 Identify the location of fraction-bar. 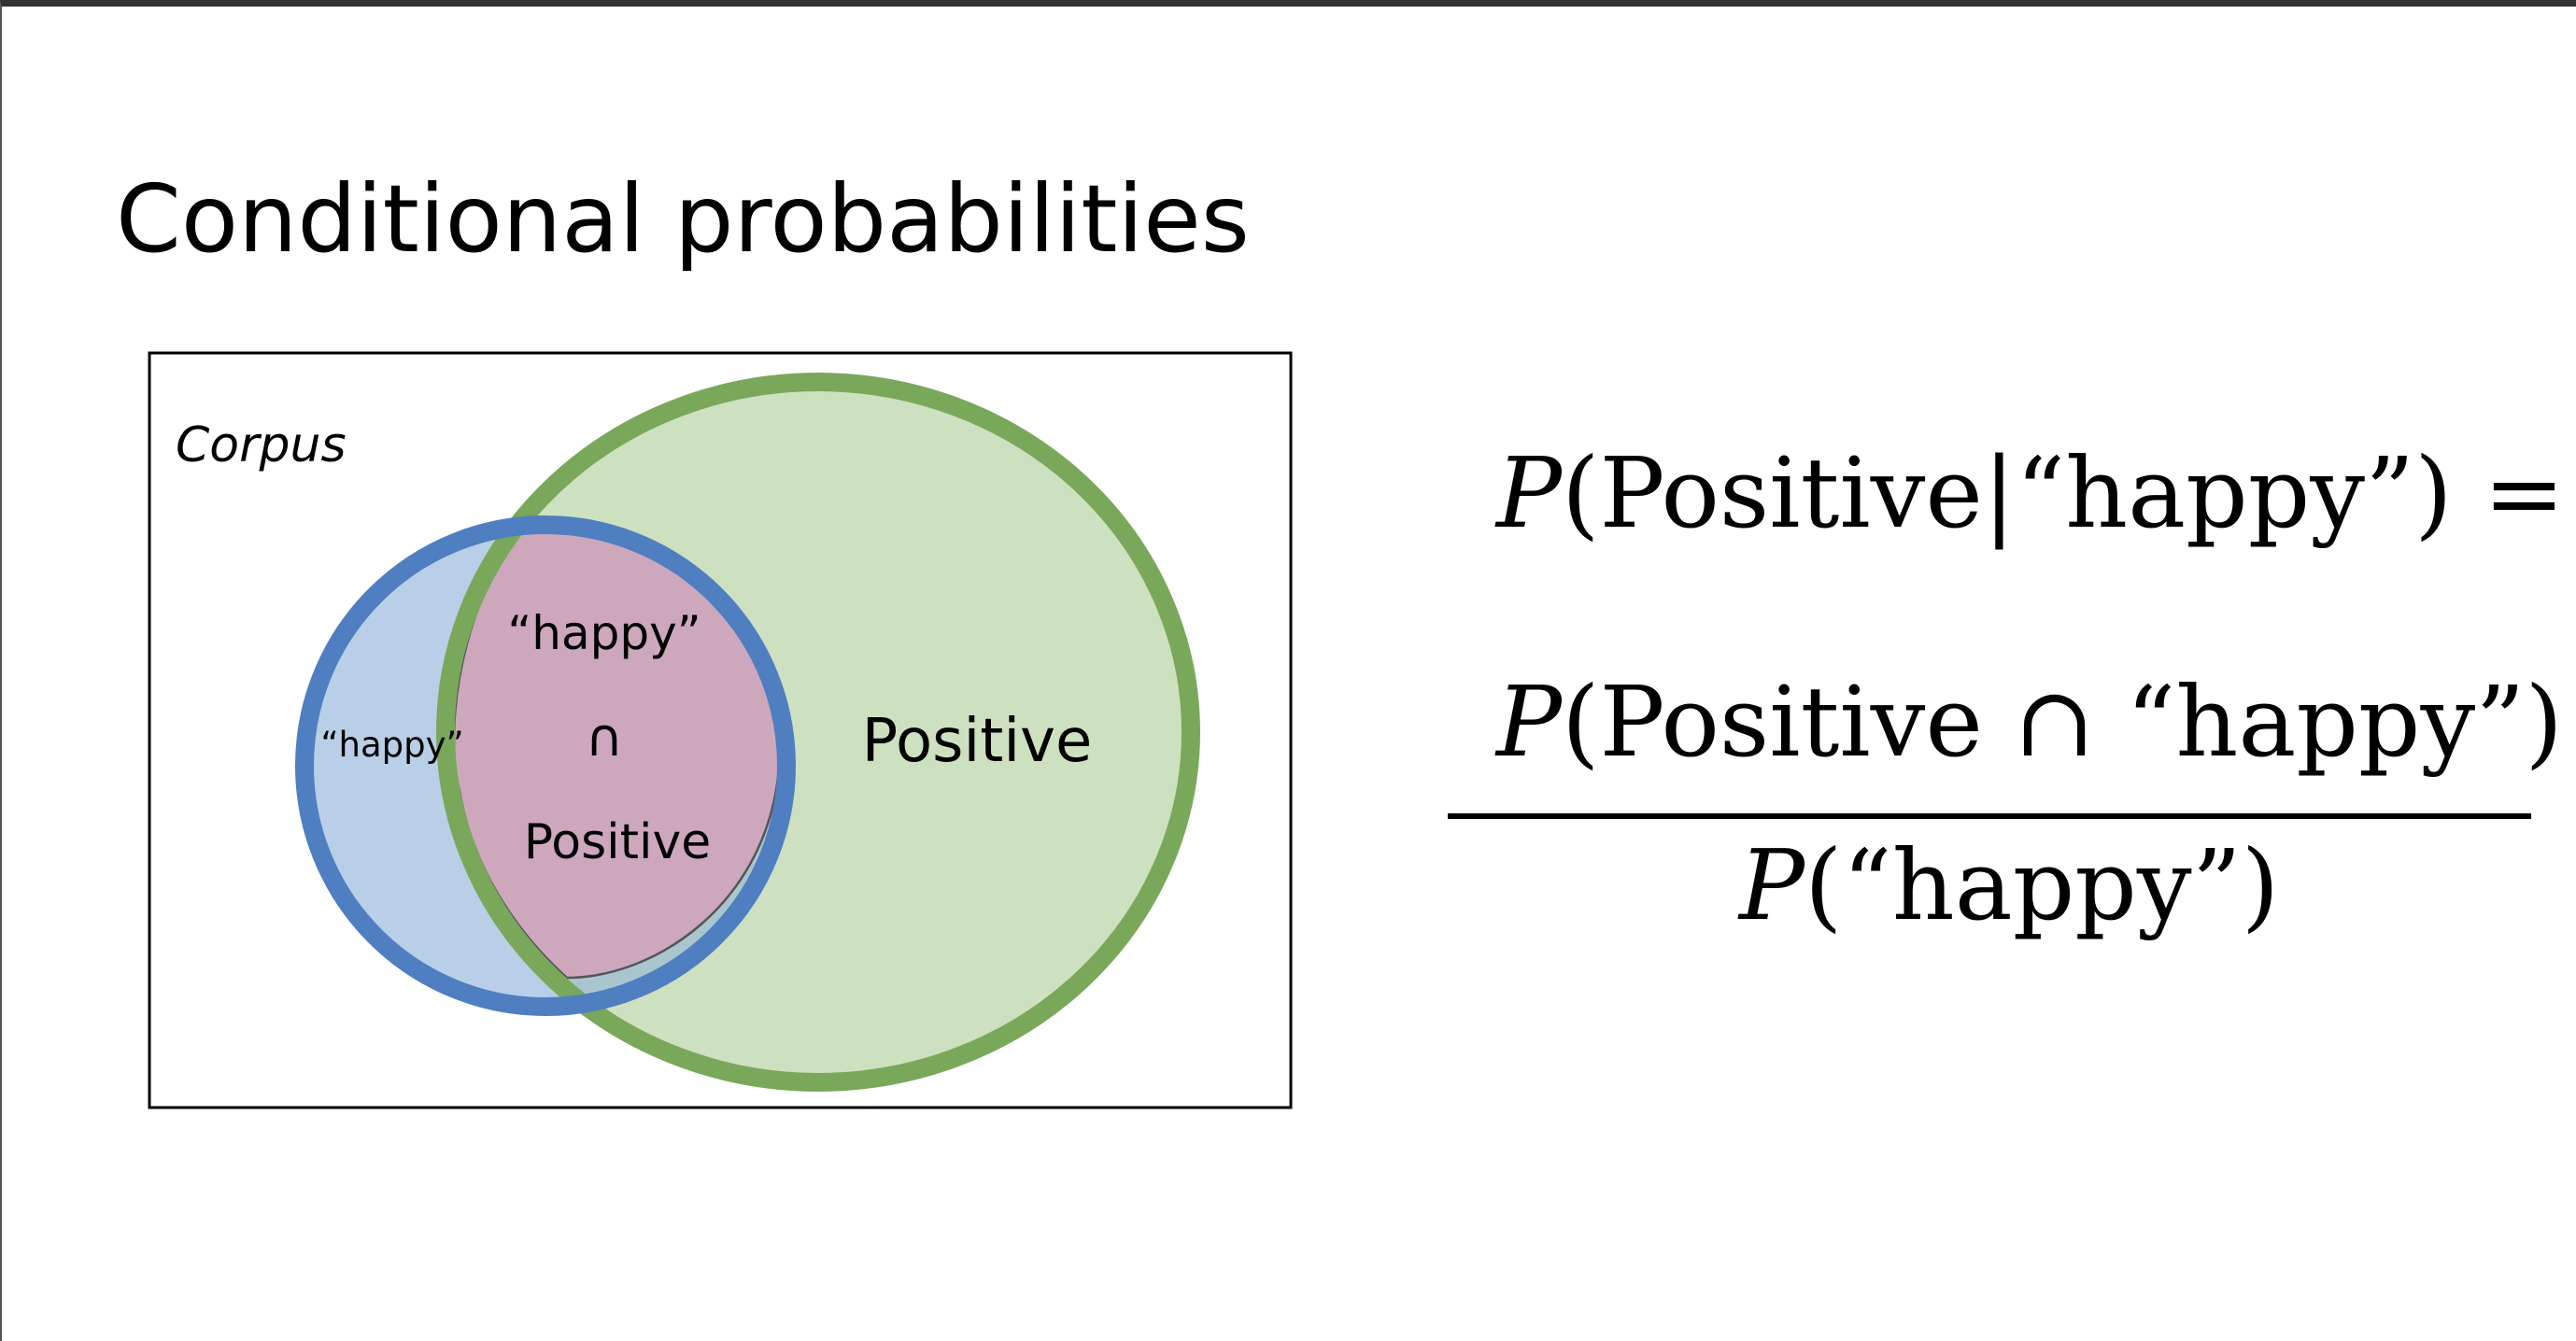
(1989, 816).